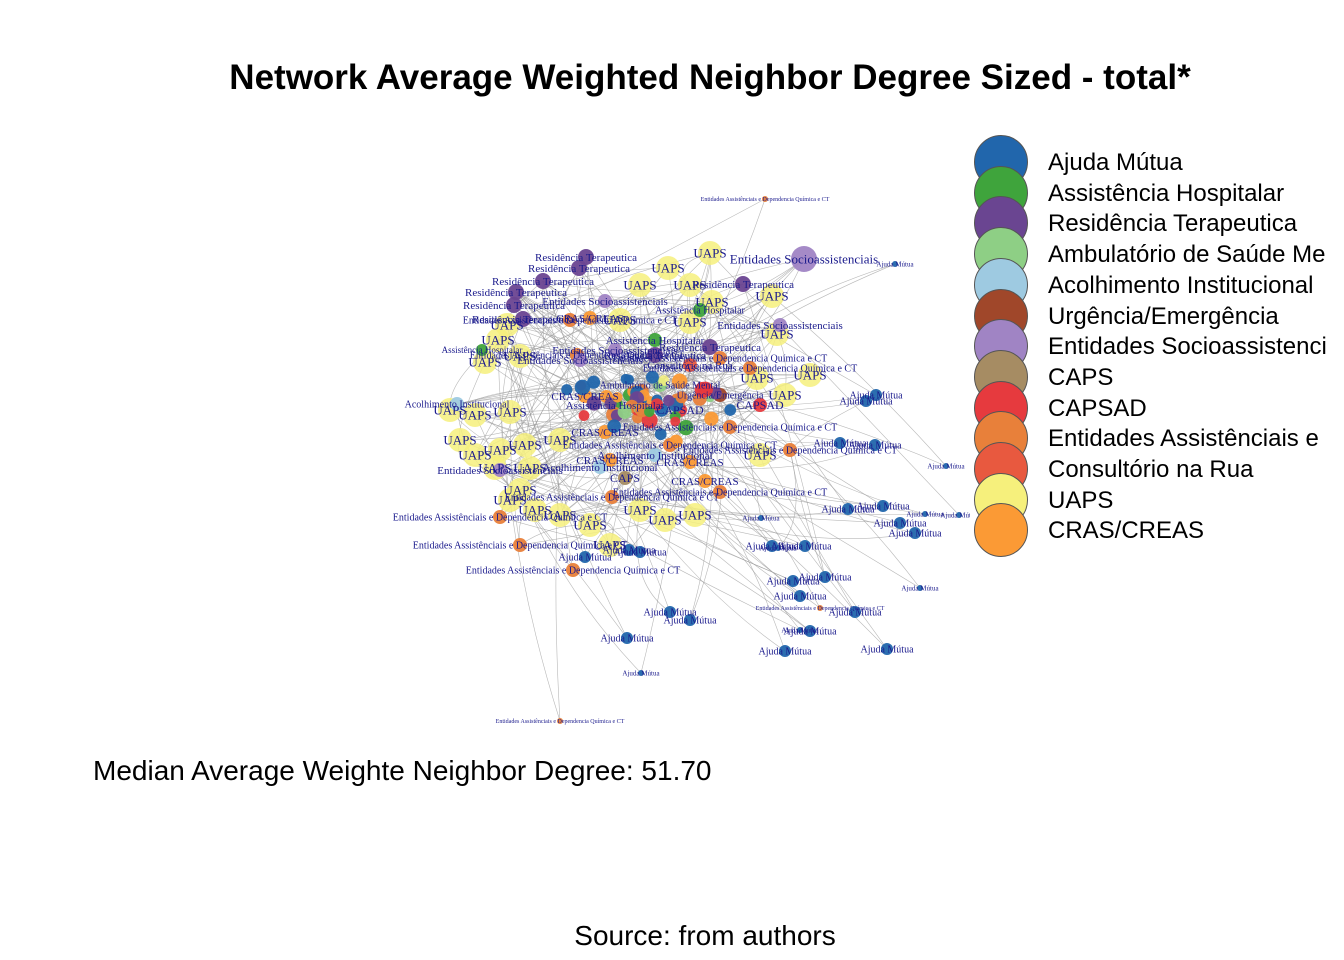 This screenshot has height=960, width=1344. I want to click on node-label: CAPSAD, so click(760, 405).